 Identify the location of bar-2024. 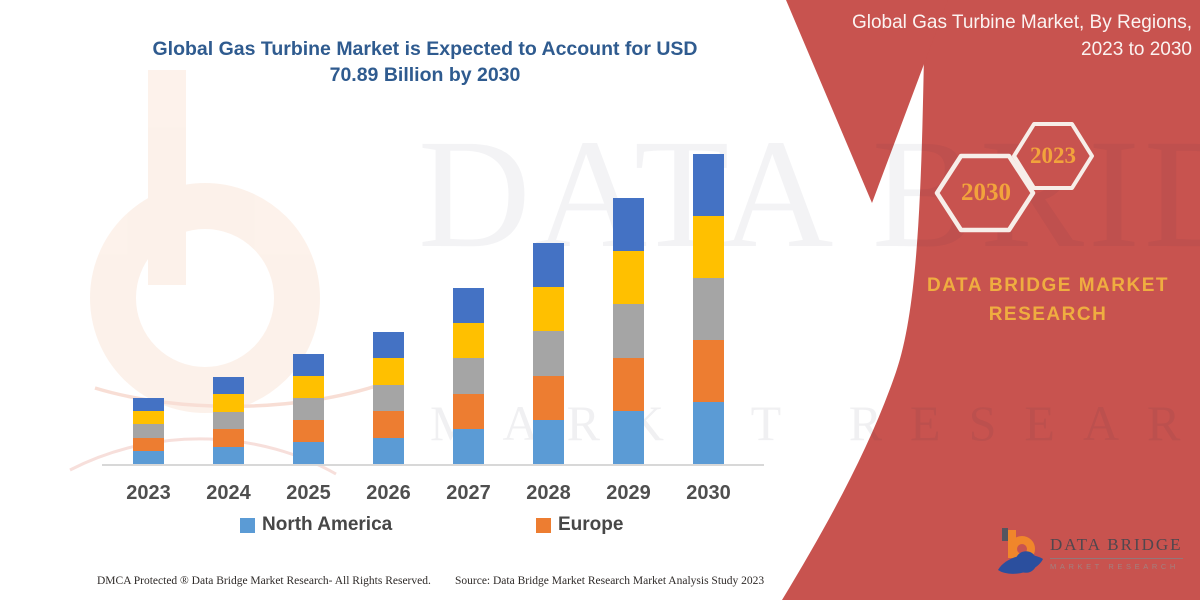
(228, 420).